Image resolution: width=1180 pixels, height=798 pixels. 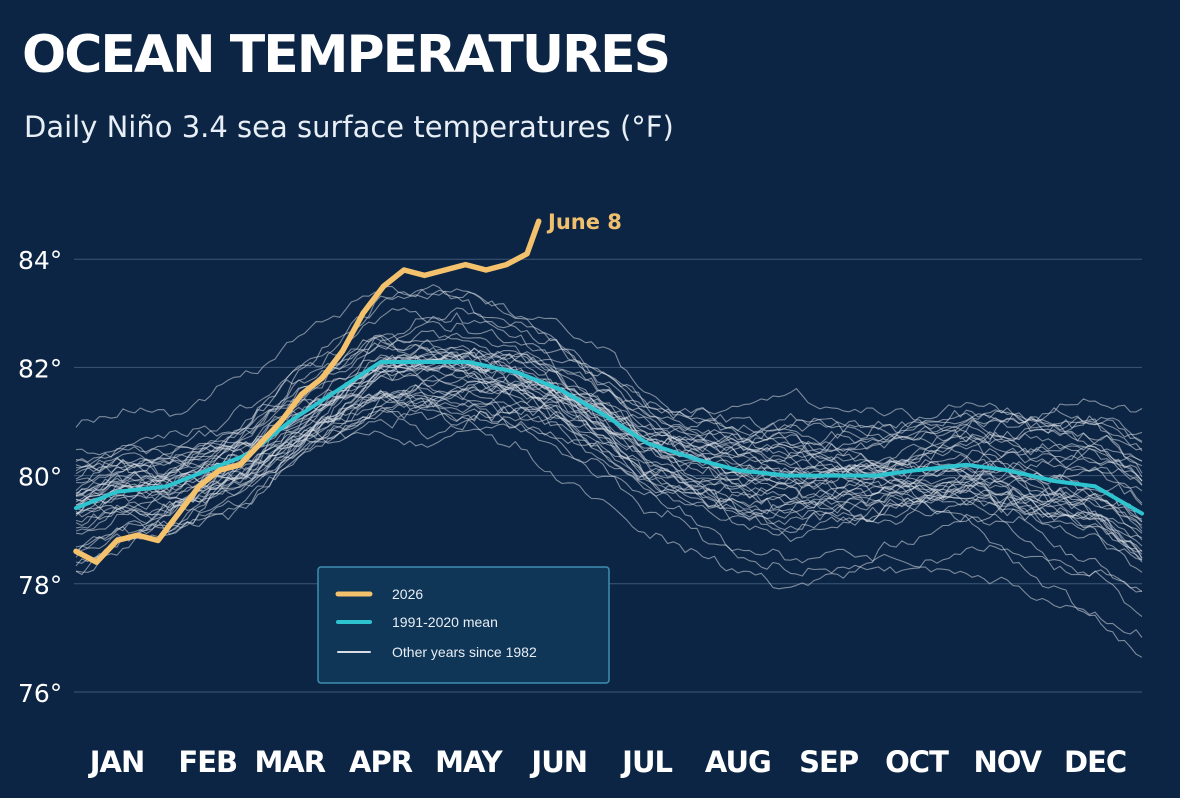 I want to click on legend-box, so click(x=463, y=625).